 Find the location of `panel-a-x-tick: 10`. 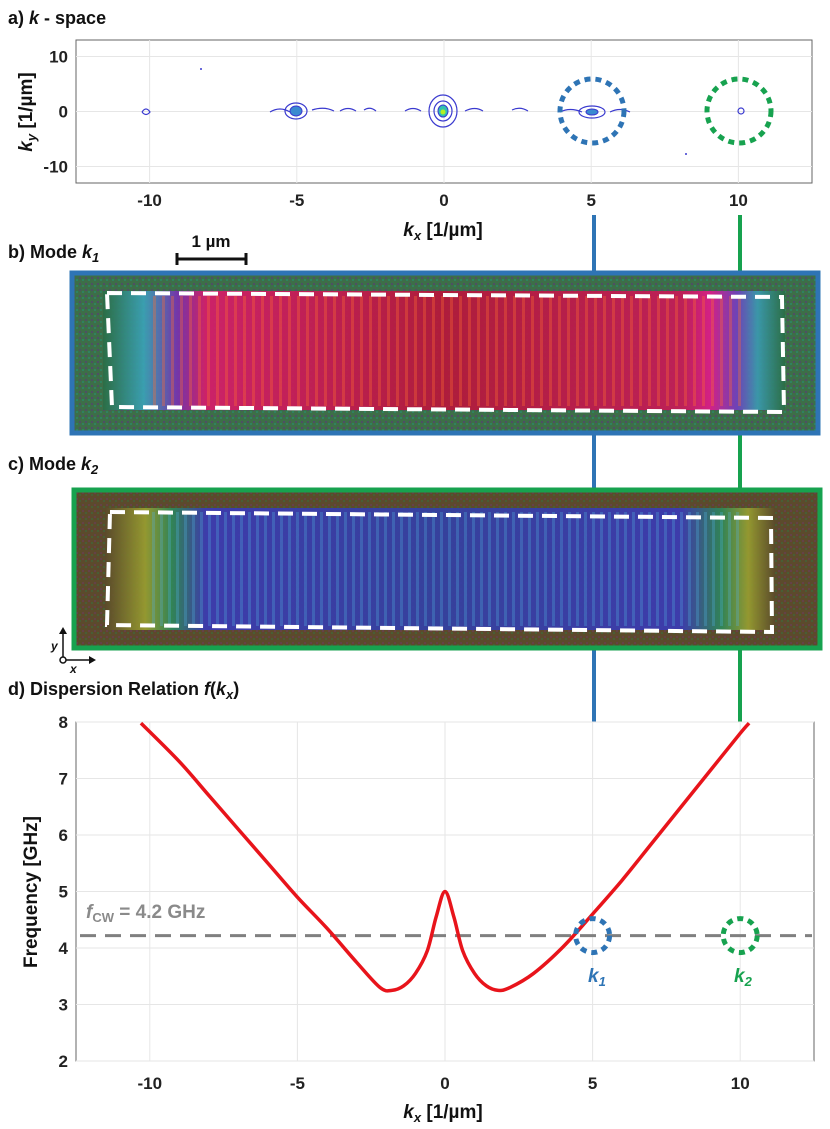

panel-a-x-tick: 10 is located at coordinates (738, 200).